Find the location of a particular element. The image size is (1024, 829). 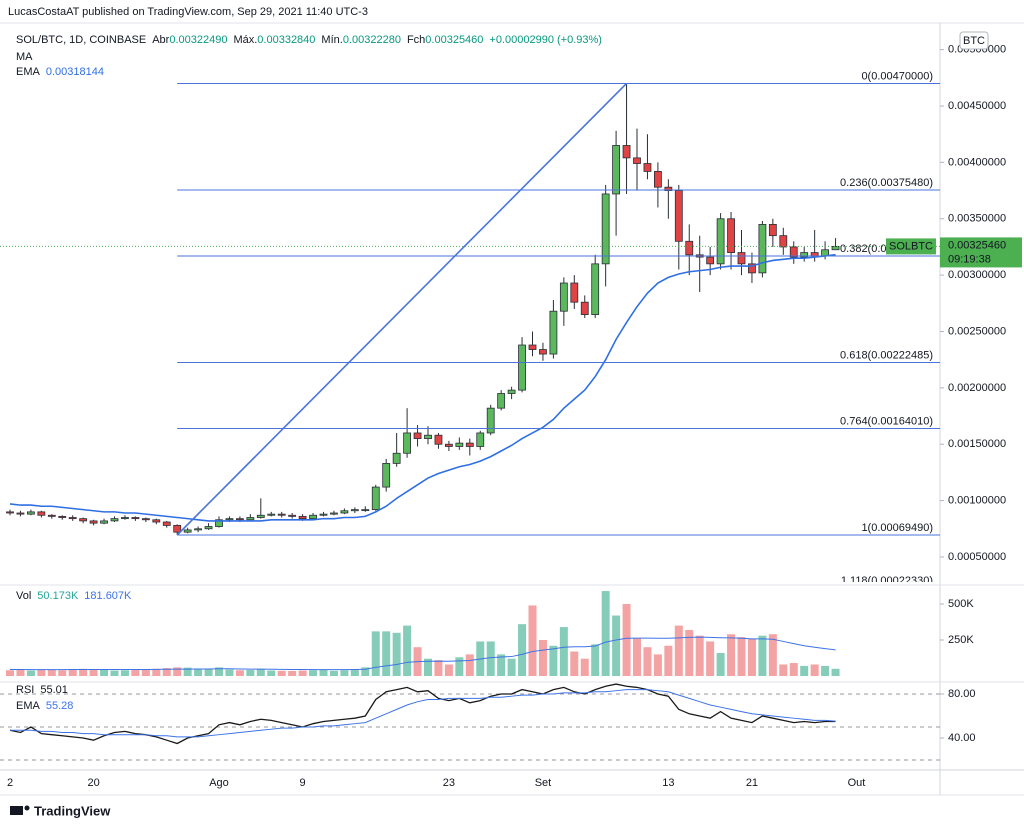

x-tick-label: 20 is located at coordinates (93, 783).